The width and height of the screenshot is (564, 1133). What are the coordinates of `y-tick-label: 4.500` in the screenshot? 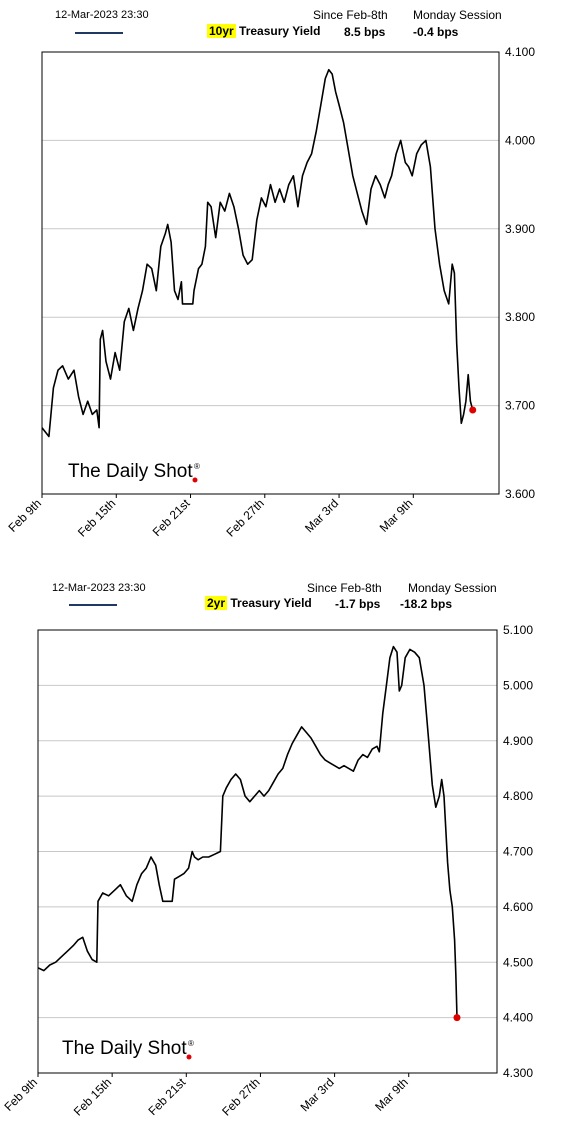 It's located at (518, 962).